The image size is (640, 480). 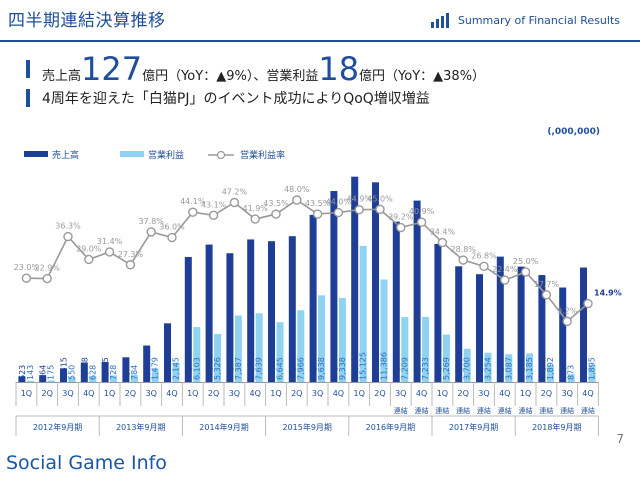 I want to click on sales-value-label: 15,839, so click(x=251, y=366).